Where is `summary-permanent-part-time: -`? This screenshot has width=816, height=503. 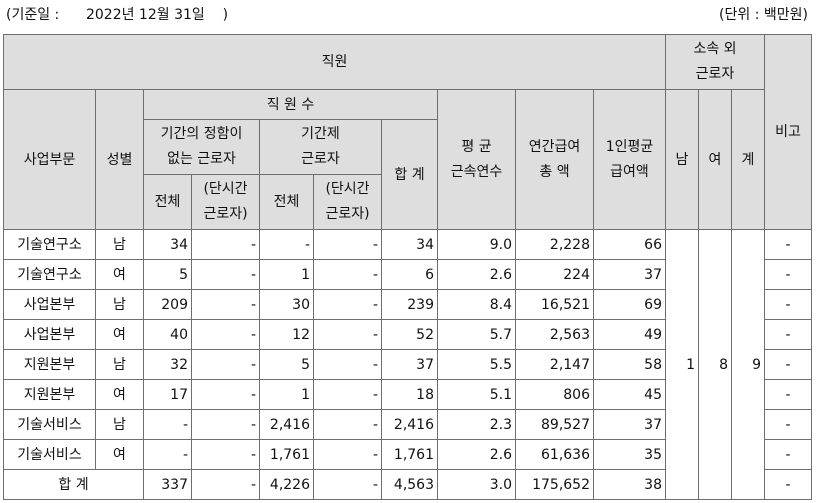
summary-permanent-part-time: - is located at coordinates (225, 484).